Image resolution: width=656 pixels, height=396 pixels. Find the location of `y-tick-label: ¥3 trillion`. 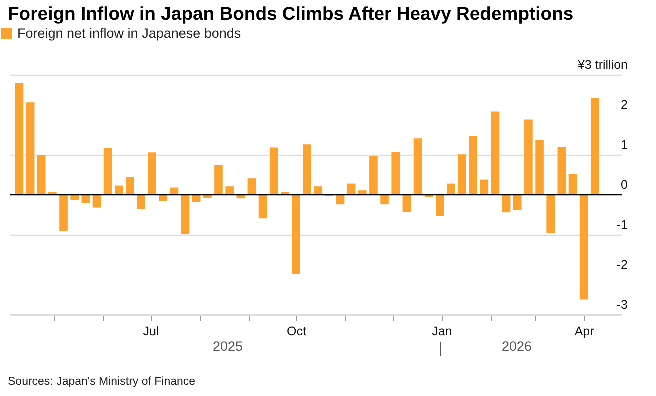

y-tick-label: ¥3 trillion is located at coordinates (602, 65).